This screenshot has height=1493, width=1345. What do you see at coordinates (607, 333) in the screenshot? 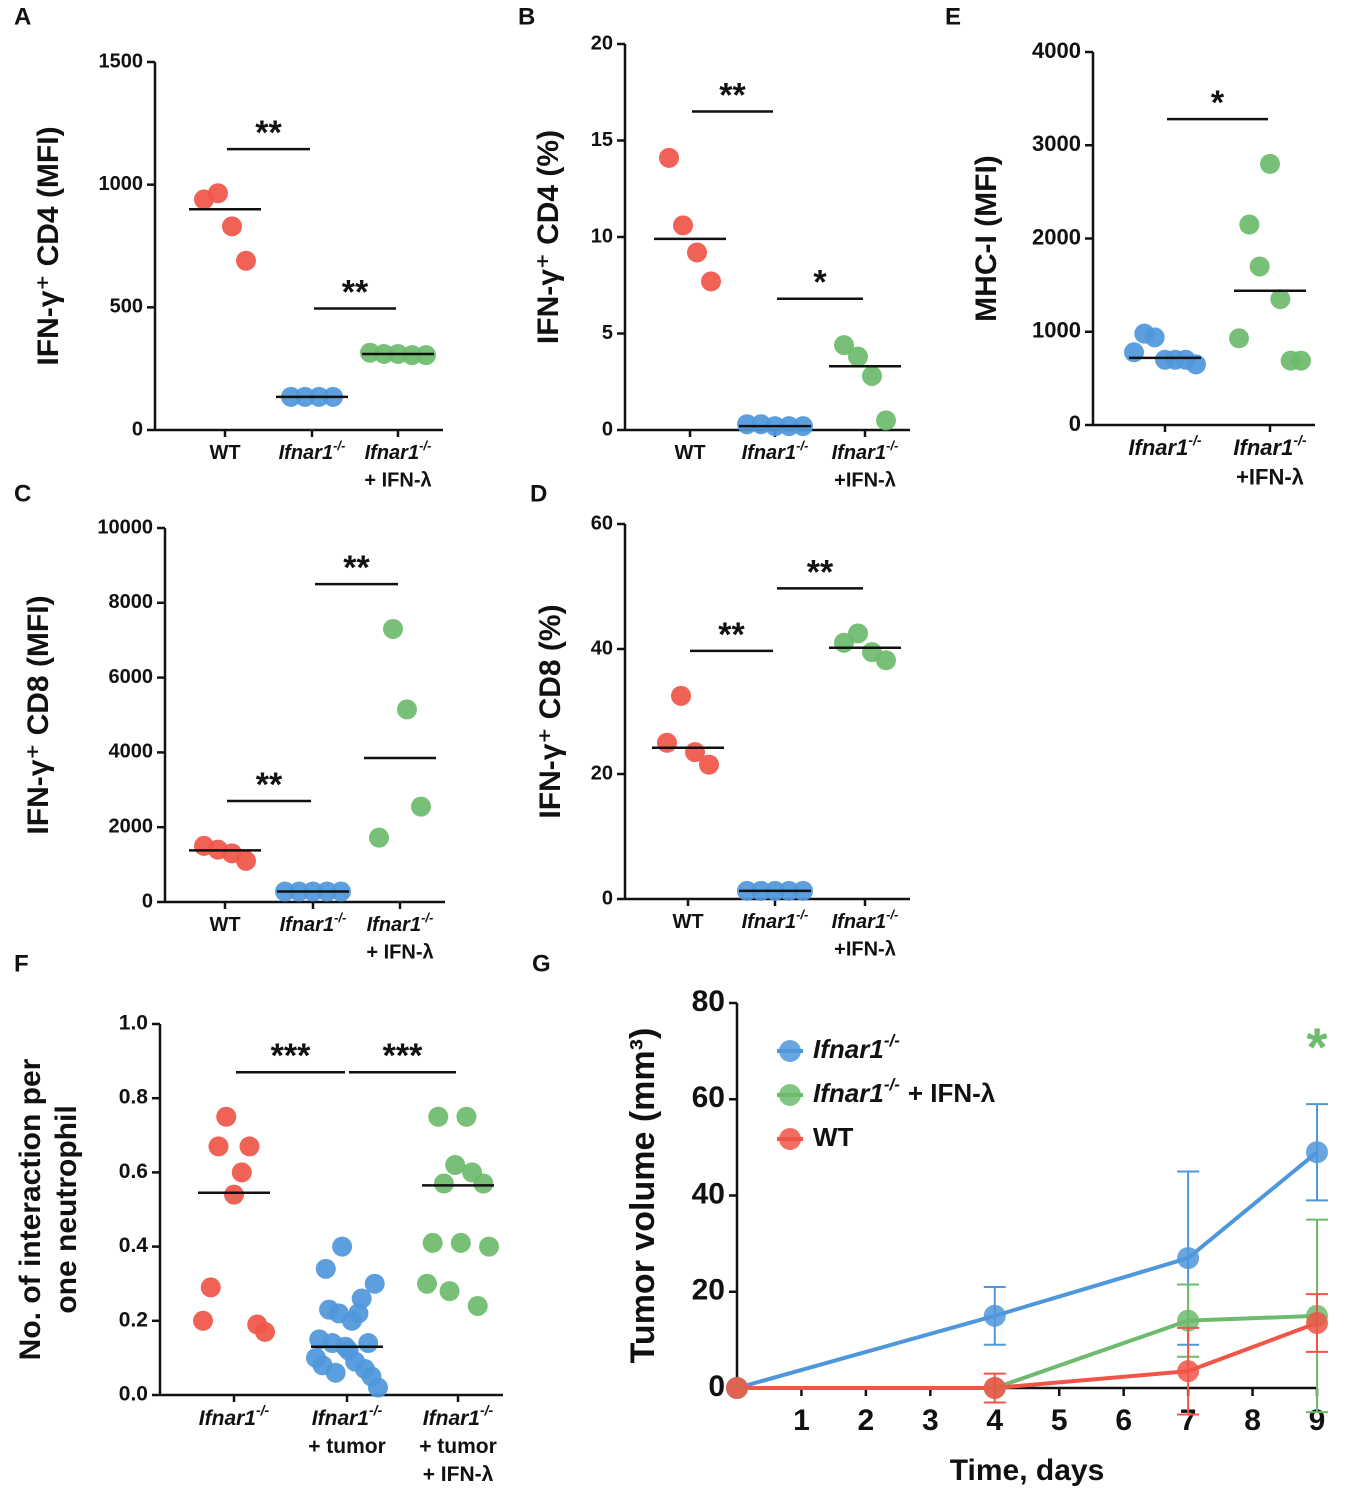
I see `y-tick-label: 5` at bounding box center [607, 333].